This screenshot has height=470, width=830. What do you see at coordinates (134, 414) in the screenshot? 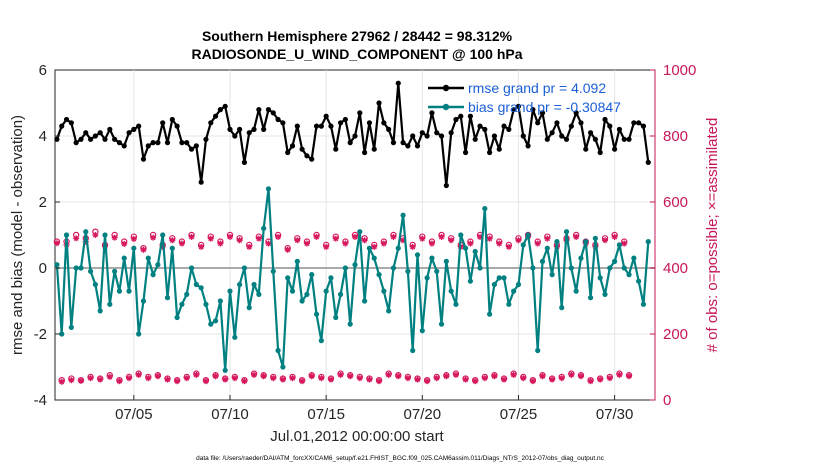
I see `x-tick-label: 07/05` at bounding box center [134, 414].